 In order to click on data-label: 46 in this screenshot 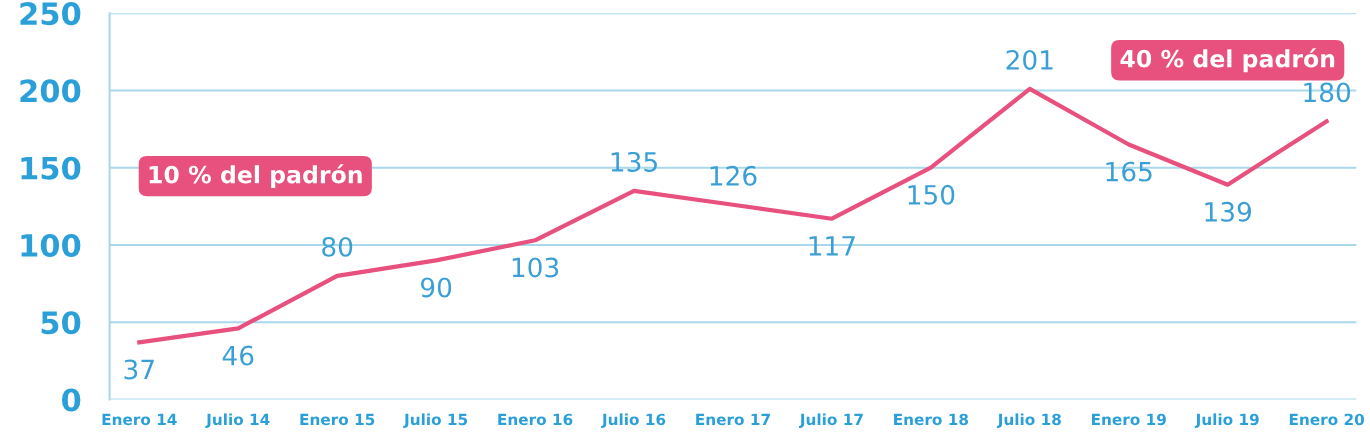, I will do `click(238, 355)`.